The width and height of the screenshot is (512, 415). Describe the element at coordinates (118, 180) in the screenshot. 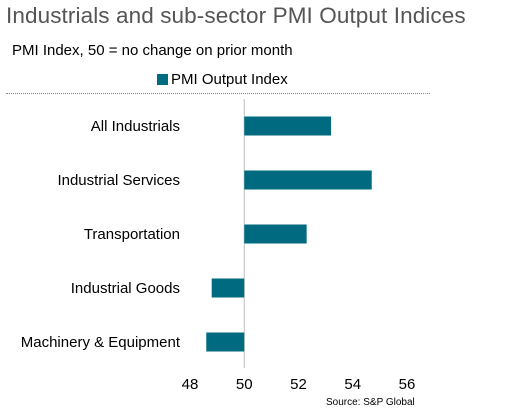

I see `category-label: Industrial Services` at that location.